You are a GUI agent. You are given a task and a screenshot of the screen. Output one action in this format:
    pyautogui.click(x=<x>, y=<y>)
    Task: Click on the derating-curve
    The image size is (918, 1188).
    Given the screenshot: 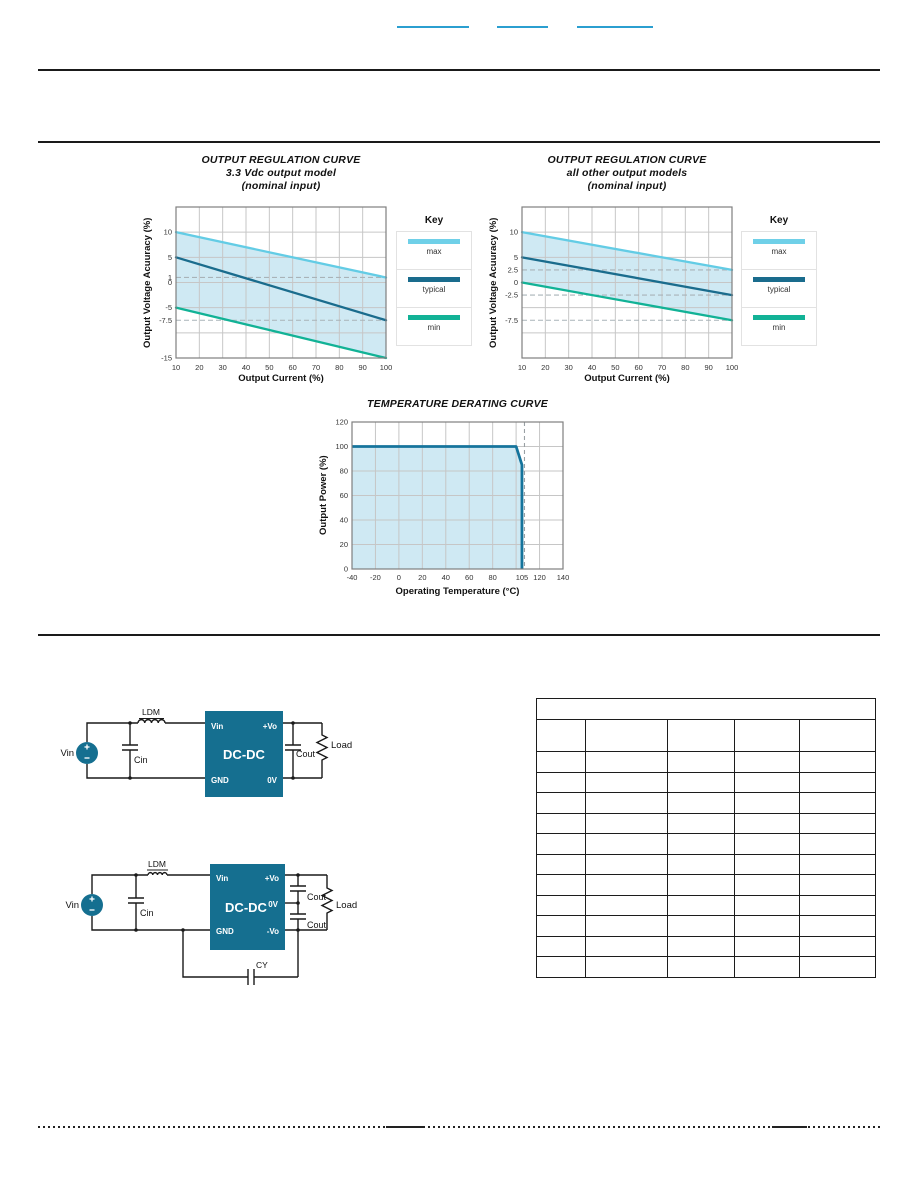 What is the action you would take?
    pyautogui.click(x=438, y=507)
    